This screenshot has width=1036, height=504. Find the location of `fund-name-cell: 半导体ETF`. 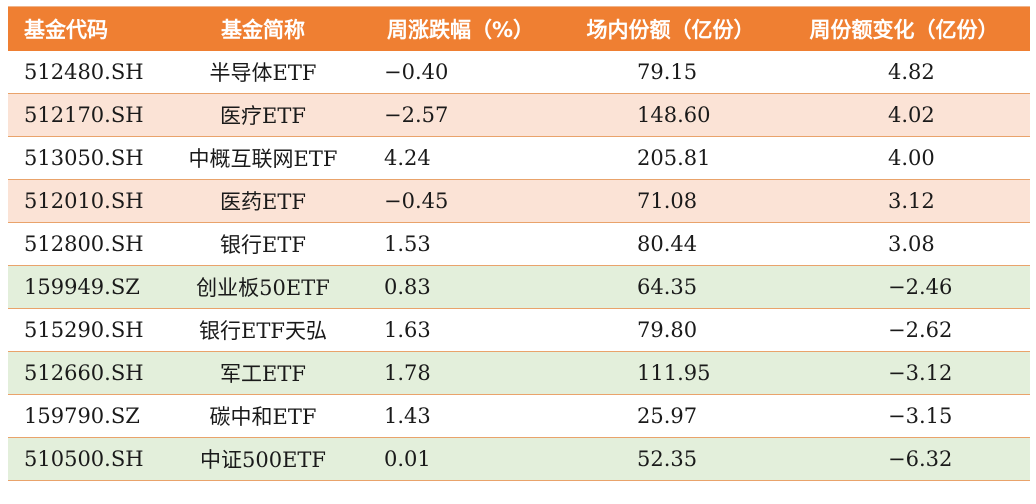

fund-name-cell: 半导体ETF is located at coordinates (263, 73).